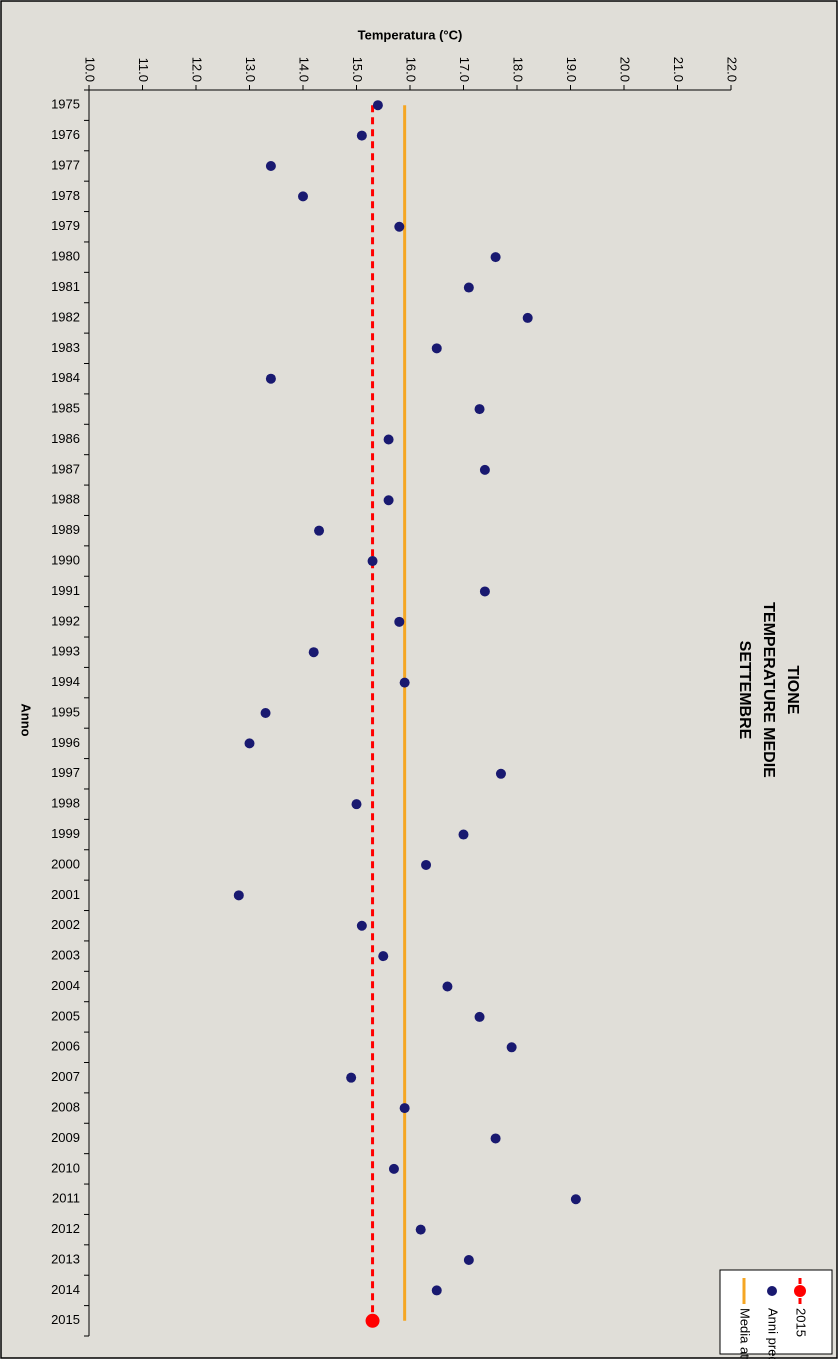  What do you see at coordinates (65, 1046) in the screenshot?
I see `y-tick-label: 2006` at bounding box center [65, 1046].